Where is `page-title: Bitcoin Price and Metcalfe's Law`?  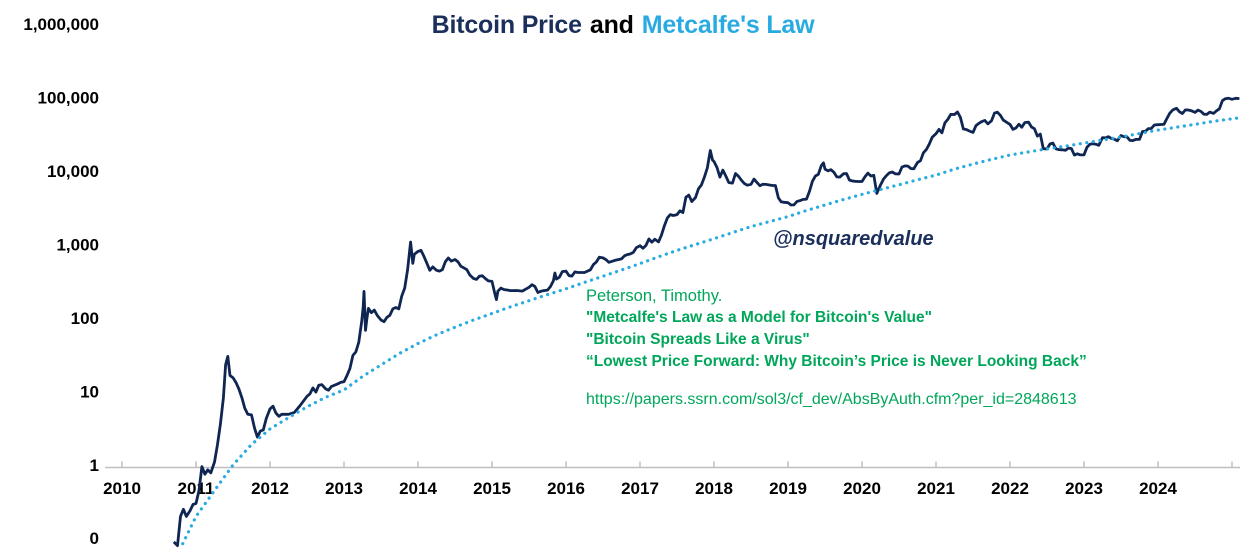
page-title: Bitcoin Price and Metcalfe's Law is located at coordinates (623, 25).